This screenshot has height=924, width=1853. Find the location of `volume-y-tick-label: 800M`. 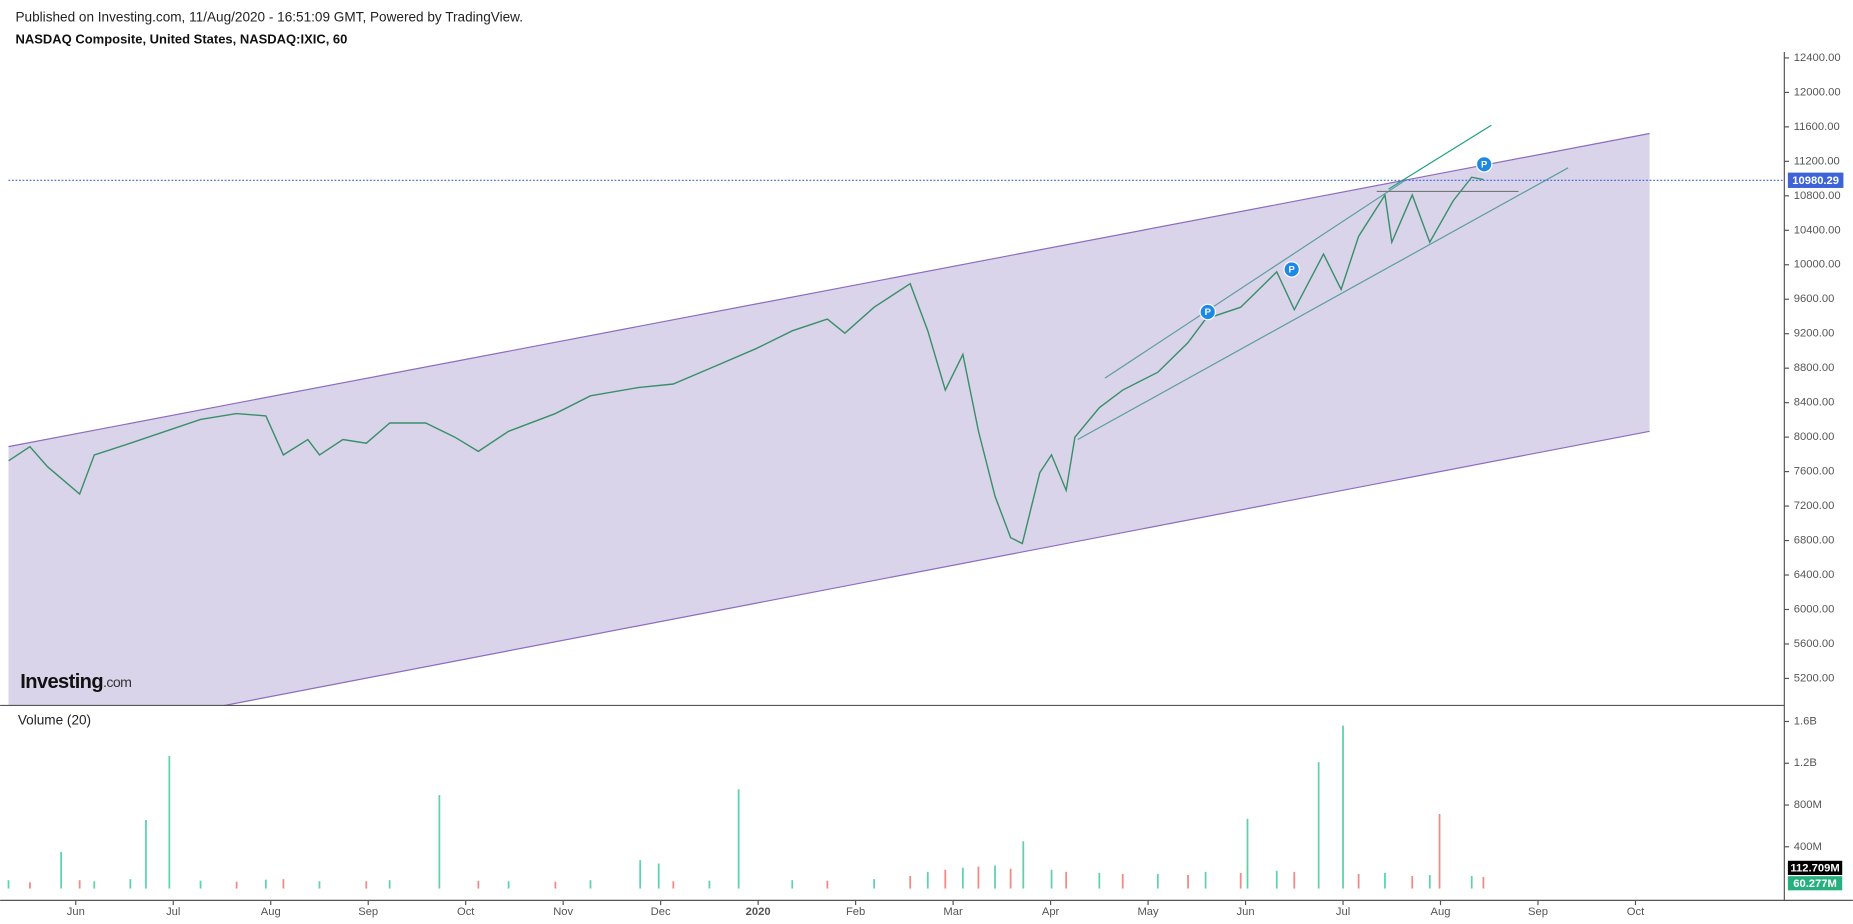

volume-y-tick-label: 800M is located at coordinates (1808, 805).